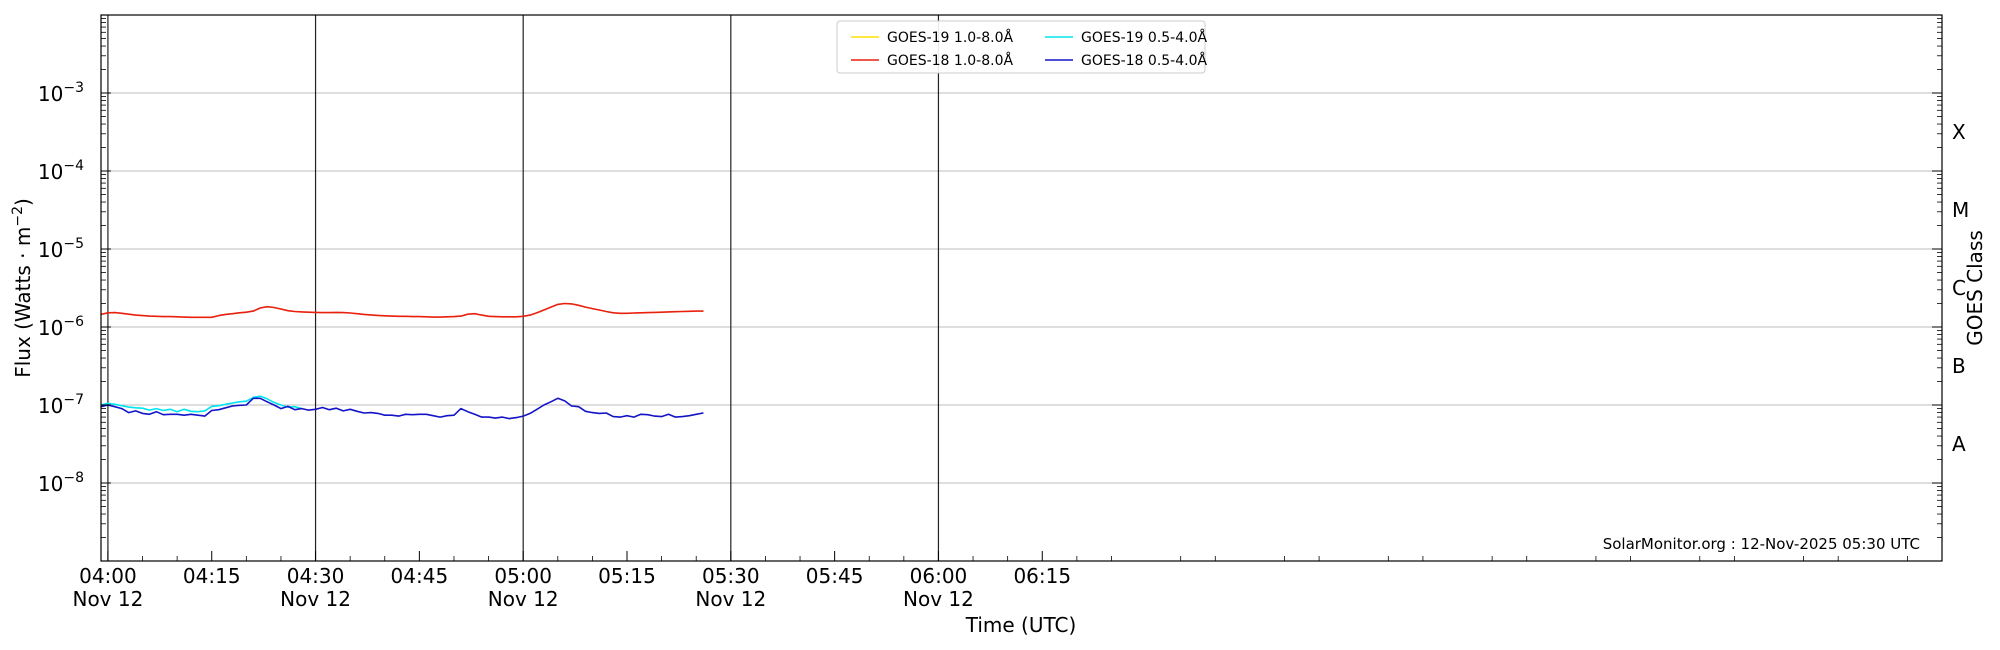  Describe the element at coordinates (1144, 60) in the screenshot. I see `legend-label: GOES-18 0.5-4.0Å` at that location.